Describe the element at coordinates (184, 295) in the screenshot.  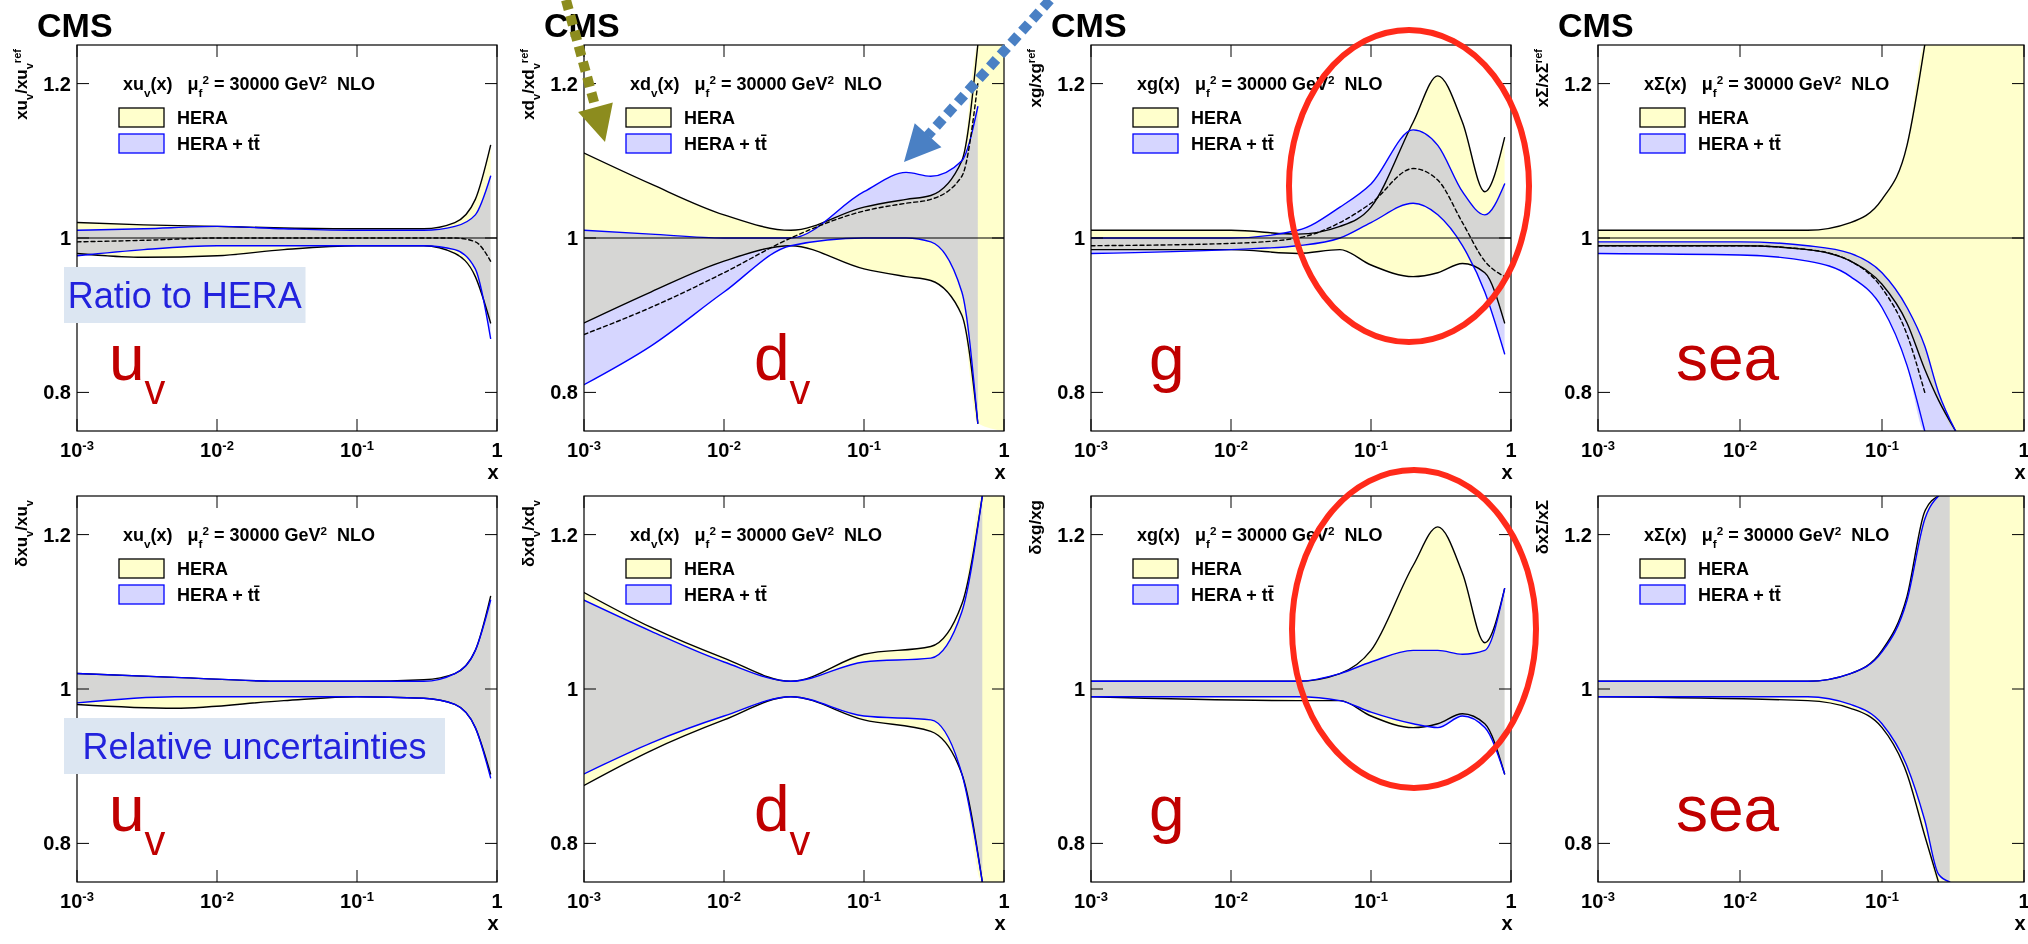
I see `annotation: Ratio to HERA` at that location.